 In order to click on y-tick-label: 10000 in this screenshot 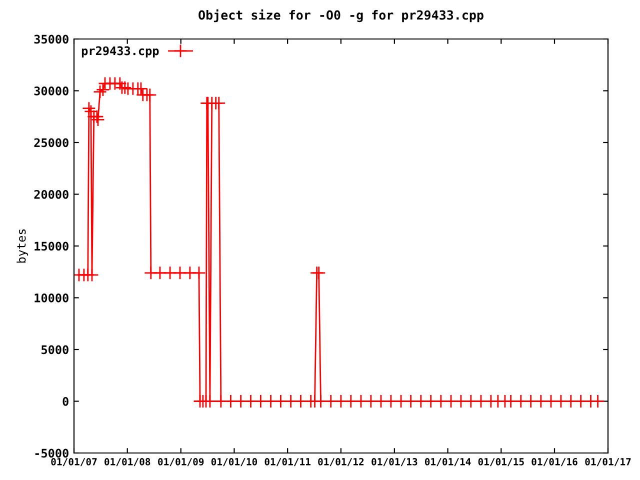, I will do `click(51, 297)`.